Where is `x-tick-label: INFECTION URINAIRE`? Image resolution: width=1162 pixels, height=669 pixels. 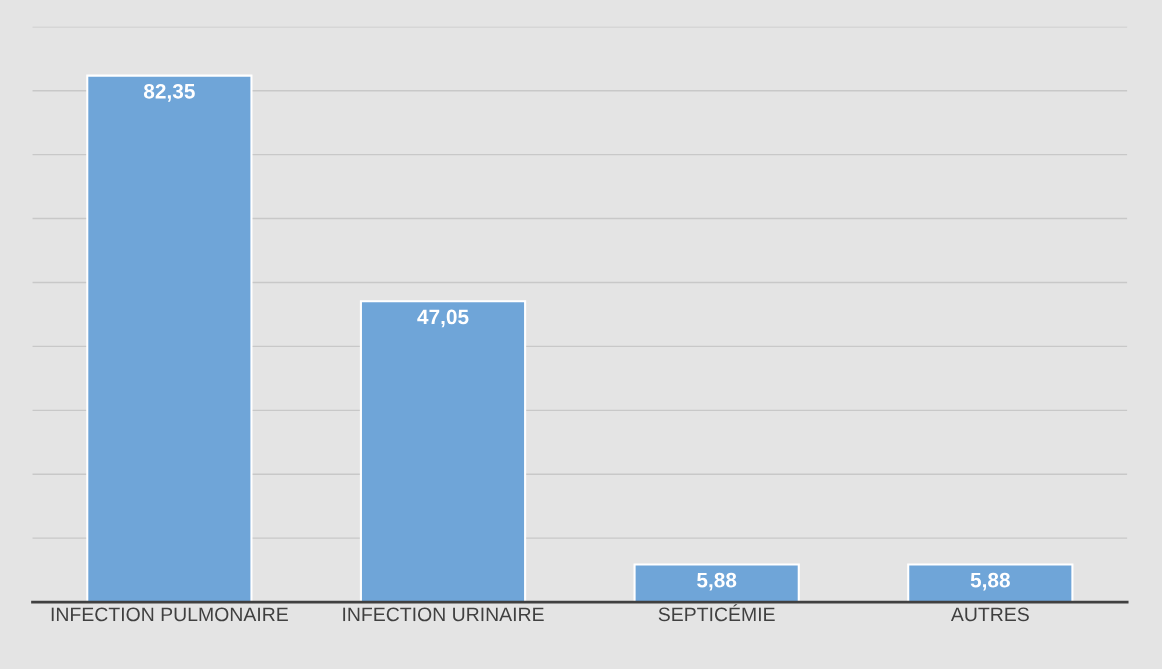
x-tick-label: INFECTION URINAIRE is located at coordinates (443, 614).